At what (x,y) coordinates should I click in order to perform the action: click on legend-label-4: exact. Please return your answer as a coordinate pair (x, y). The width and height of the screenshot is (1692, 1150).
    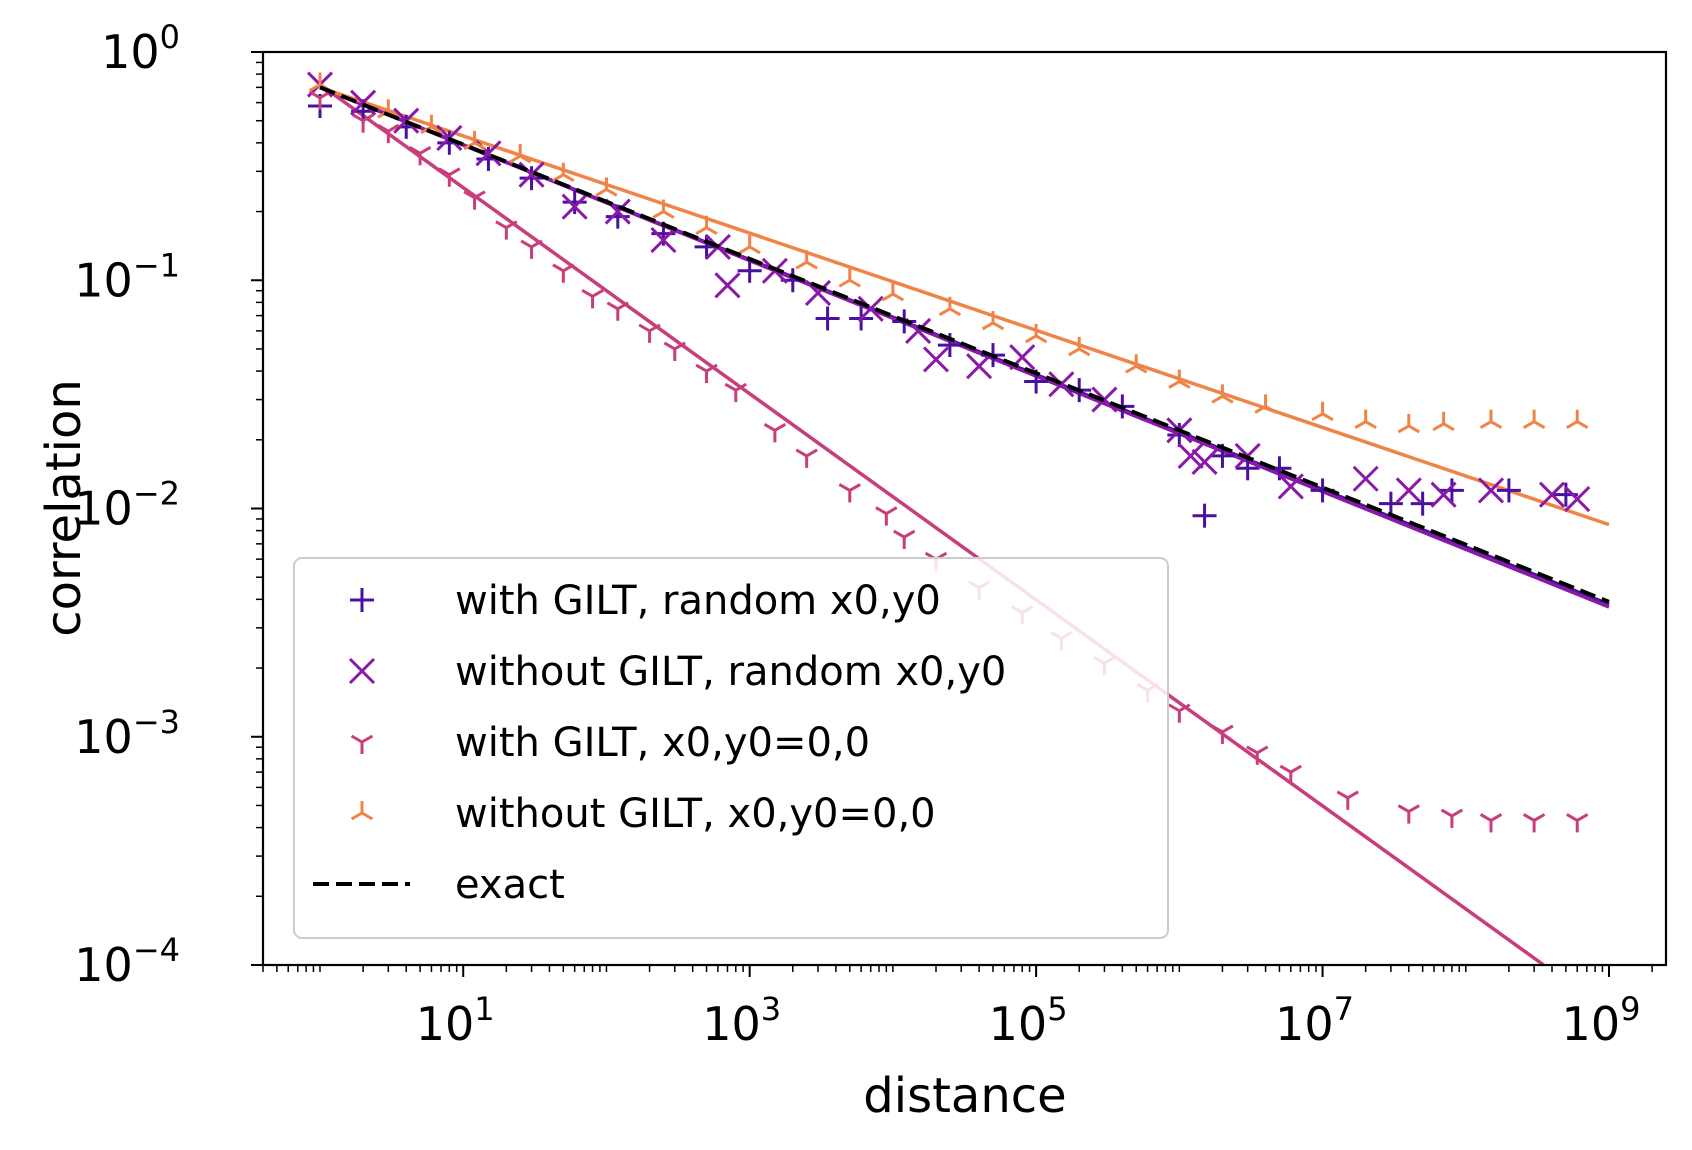
    Looking at the image, I should click on (510, 885).